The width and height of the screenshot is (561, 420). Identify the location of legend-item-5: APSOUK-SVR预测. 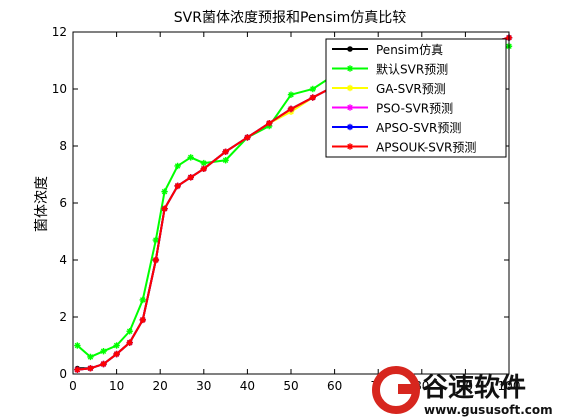
(404, 148).